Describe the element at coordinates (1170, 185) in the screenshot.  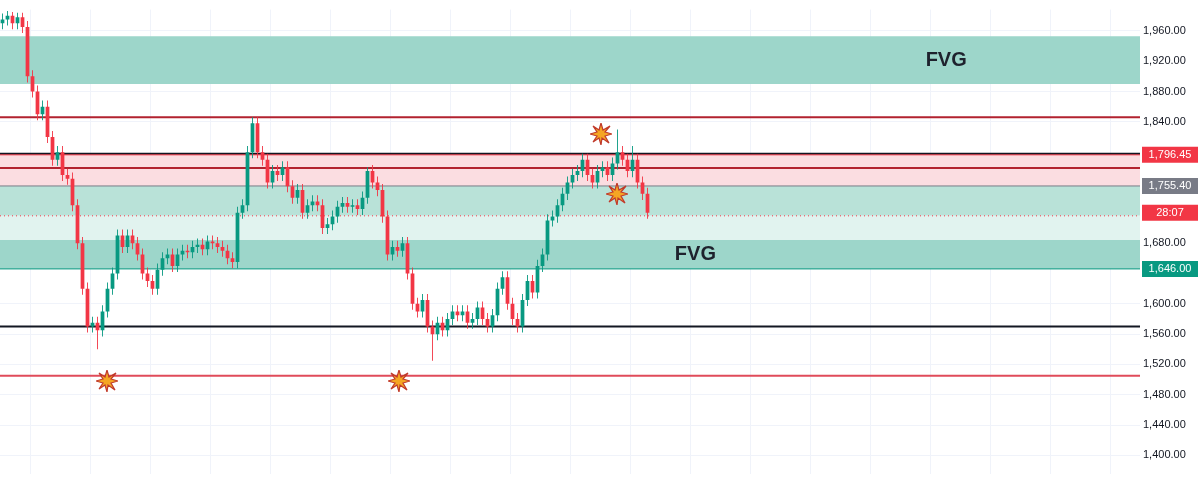
I see `ref-line-label: 1,755.40` at that location.